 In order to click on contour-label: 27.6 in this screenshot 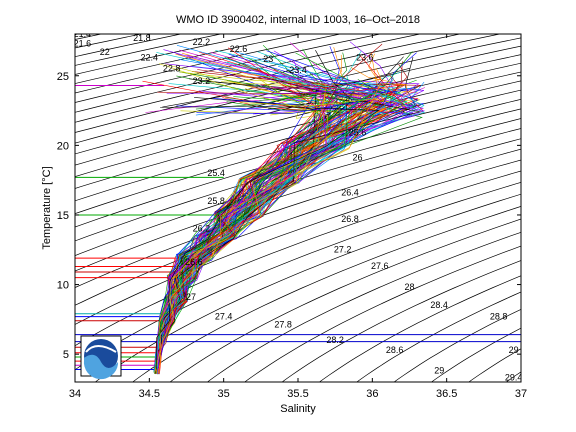, I will do `click(380, 266)`.